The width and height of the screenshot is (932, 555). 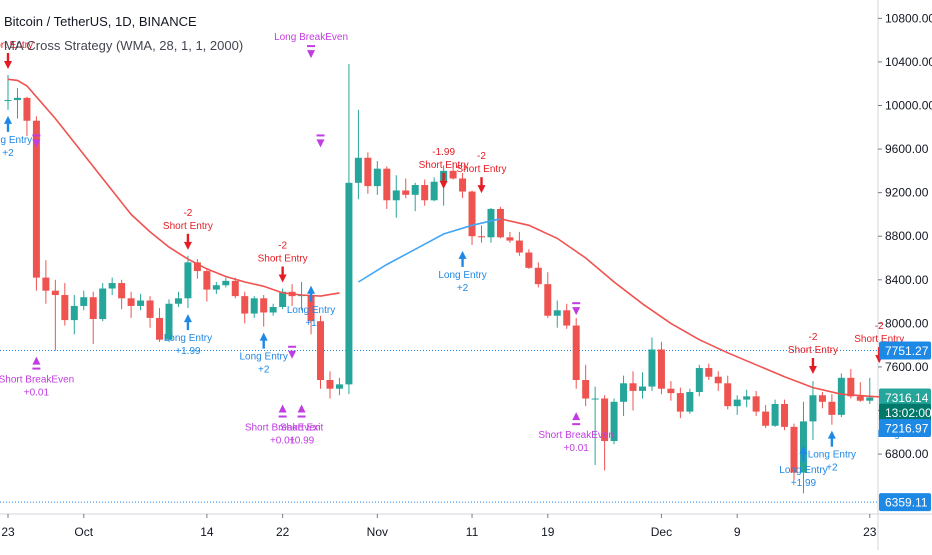 I want to click on strategy-legend: MA Cross Strategy (WMA, 28, 1, 1, 2000), so click(x=124, y=45).